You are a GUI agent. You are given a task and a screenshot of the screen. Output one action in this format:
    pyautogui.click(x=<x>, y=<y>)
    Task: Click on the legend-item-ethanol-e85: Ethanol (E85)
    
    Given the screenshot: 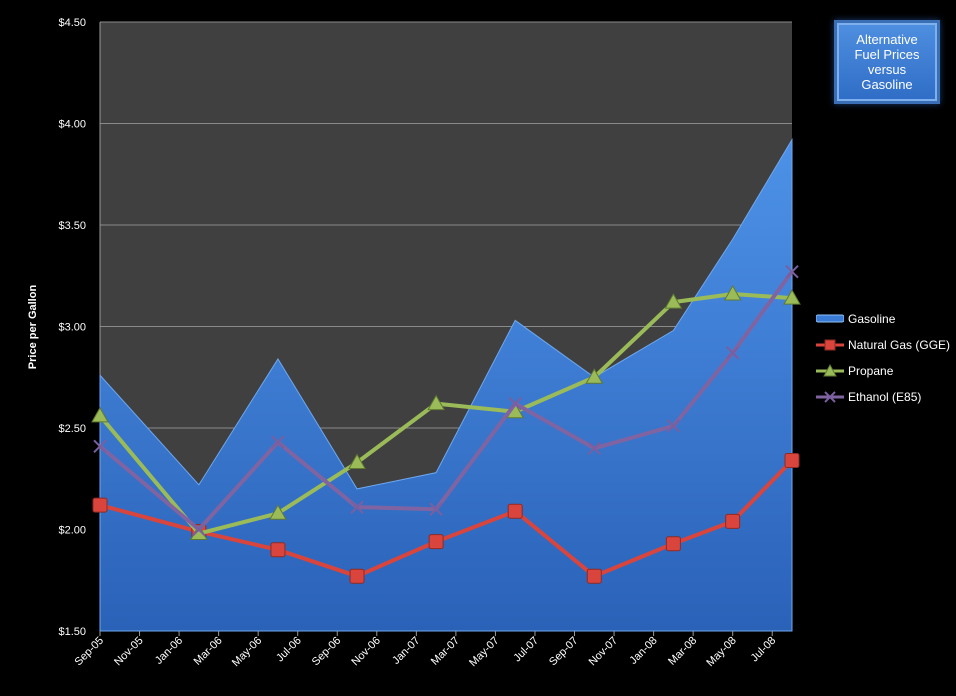 What is the action you would take?
    pyautogui.click(x=883, y=397)
    